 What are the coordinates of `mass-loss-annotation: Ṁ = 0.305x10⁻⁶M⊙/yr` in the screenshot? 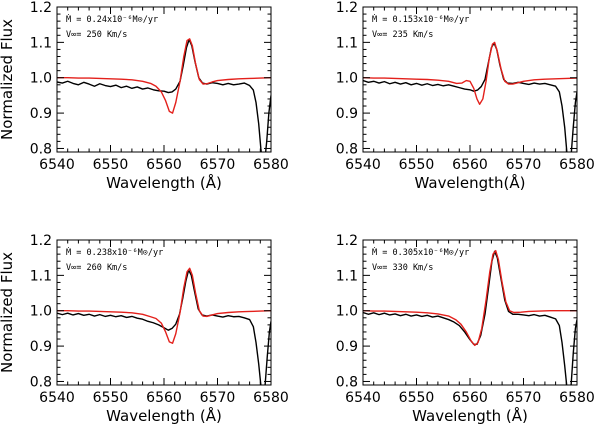 It's located at (420, 252).